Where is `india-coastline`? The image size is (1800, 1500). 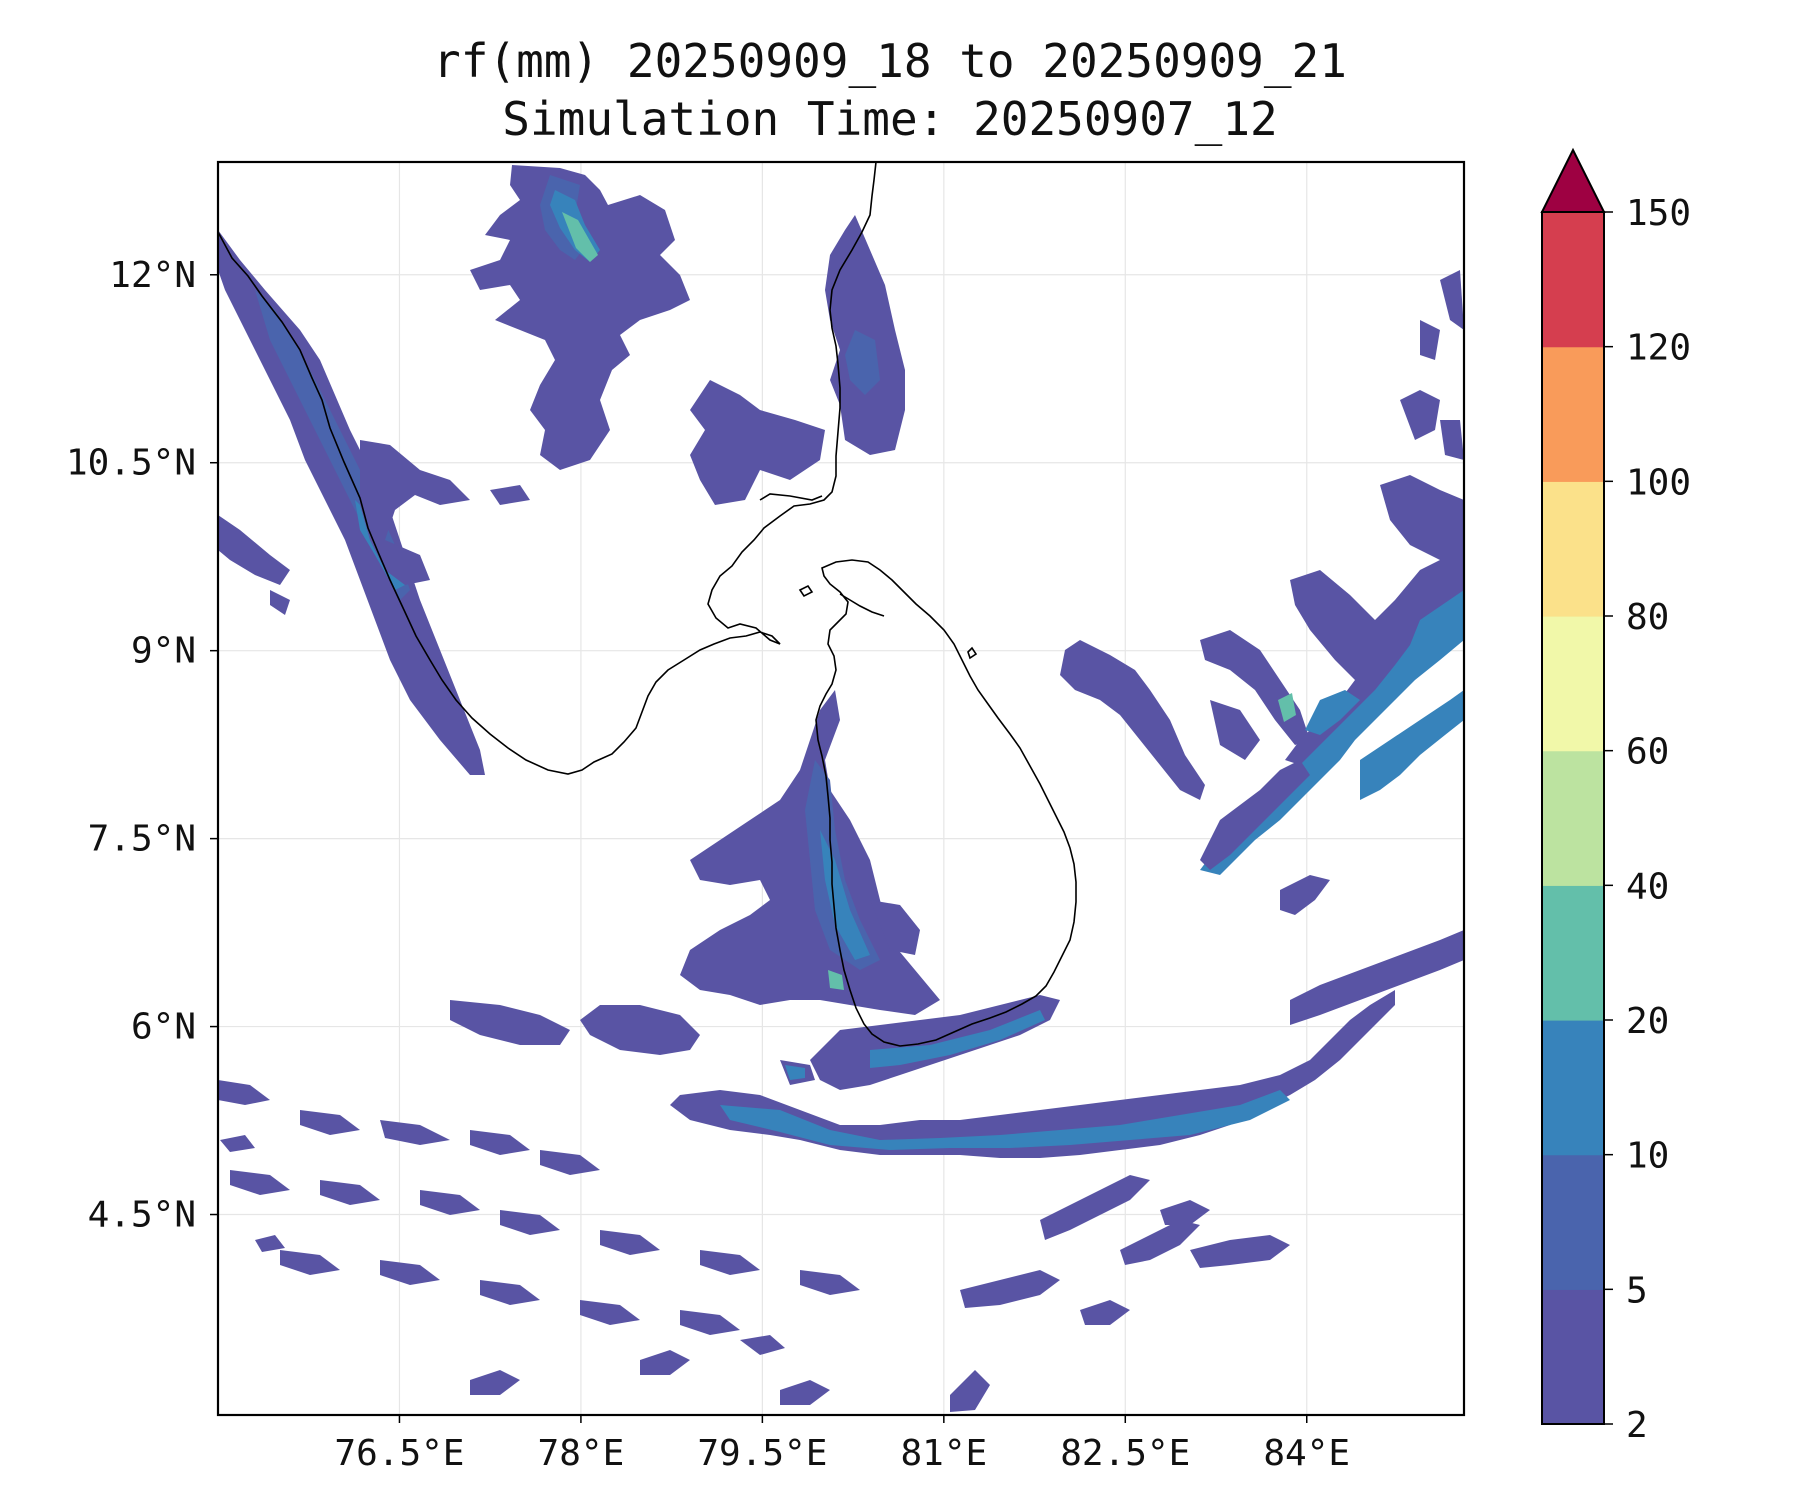 india-coastline is located at coordinates (547, 468).